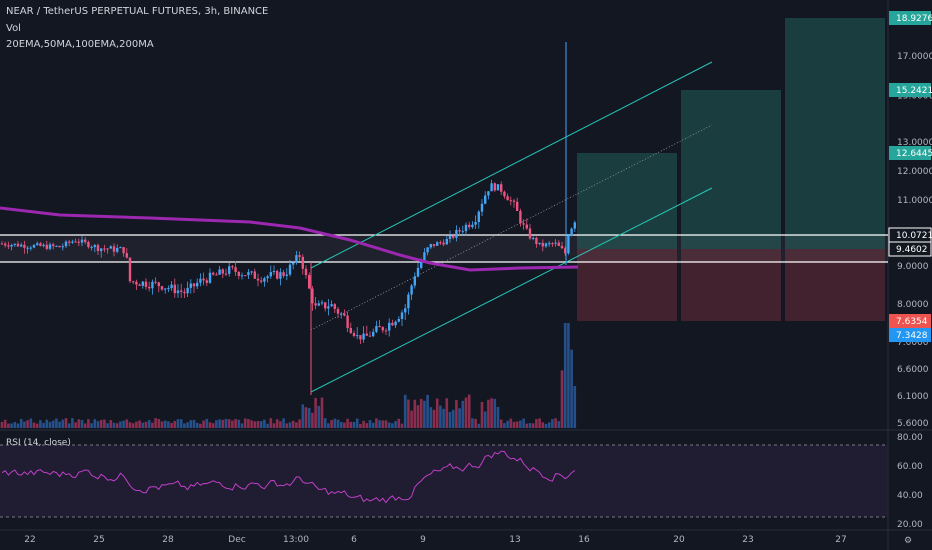 Image resolution: width=932 pixels, height=550 pixels. Describe the element at coordinates (908, 541) in the screenshot. I see `settings-icon: ⚙` at that location.